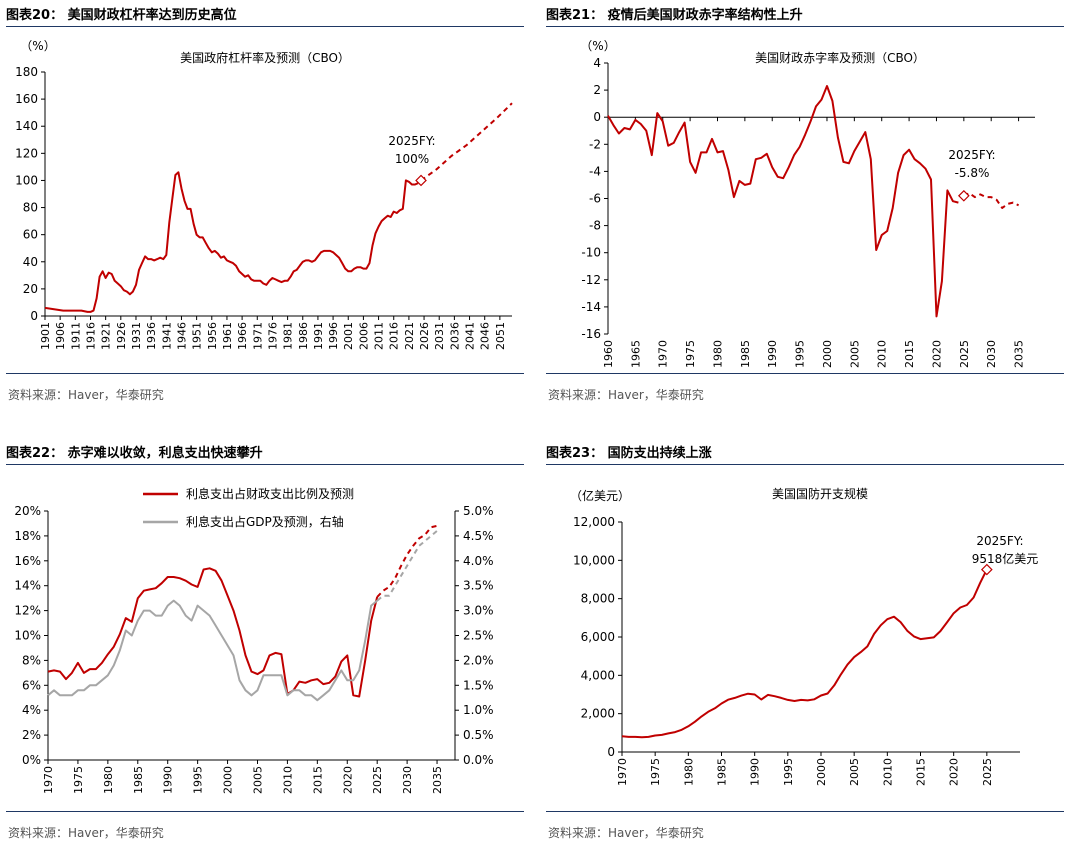  Describe the element at coordinates (27, 561) in the screenshot. I see `y-tick-label: 16%` at that location.